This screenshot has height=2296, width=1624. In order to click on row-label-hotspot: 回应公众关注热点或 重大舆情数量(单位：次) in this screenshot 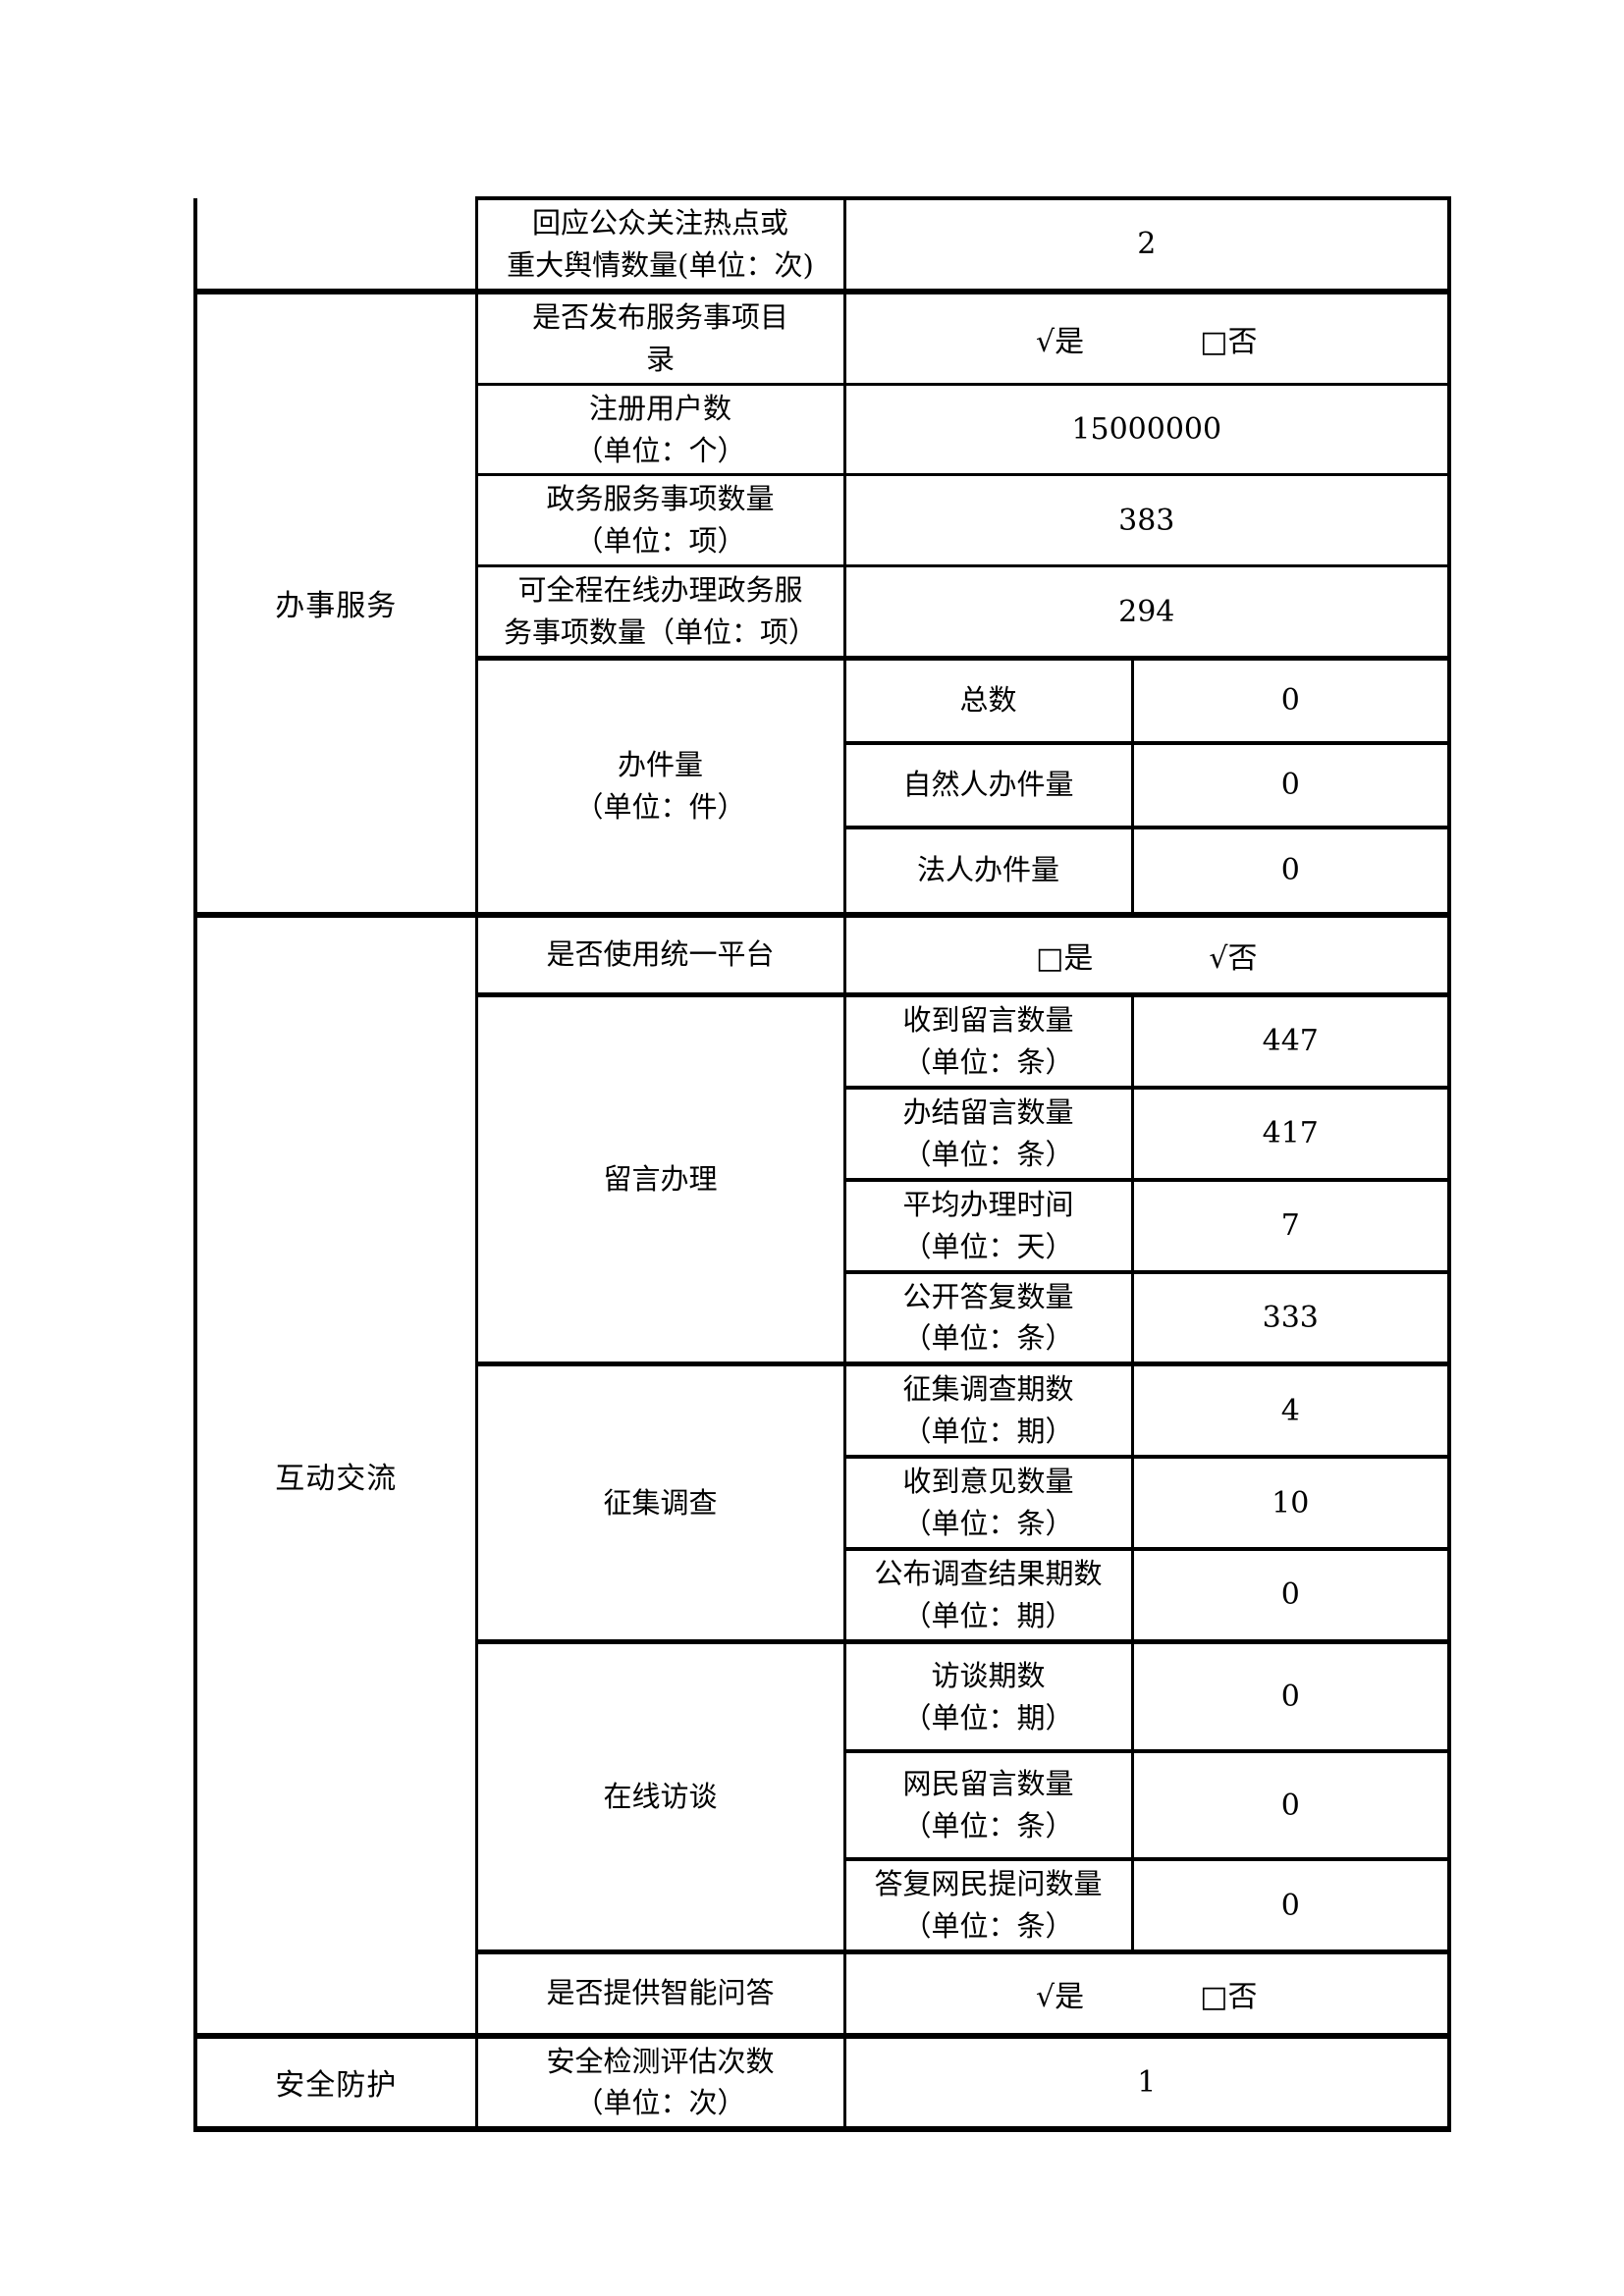, I will do `click(660, 245)`.